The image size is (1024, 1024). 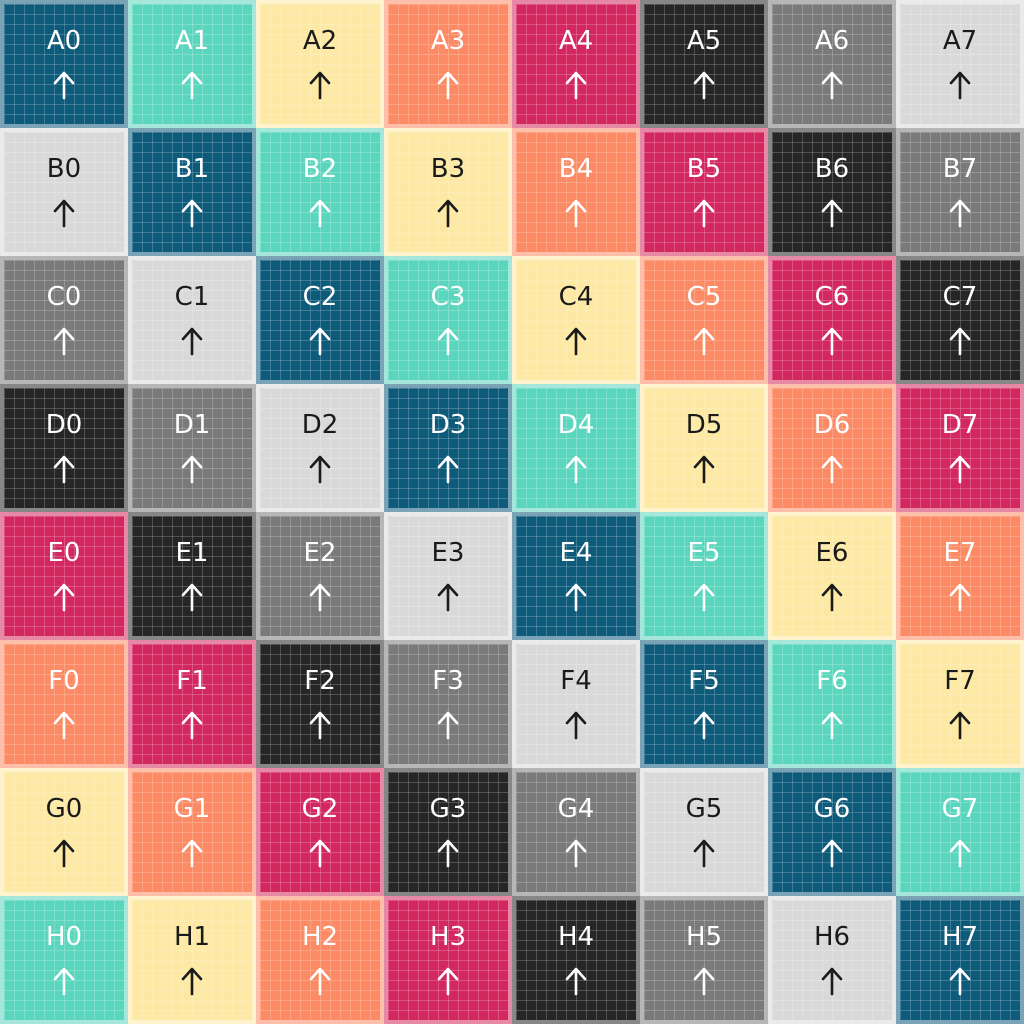 What do you see at coordinates (832, 704) in the screenshot?
I see `tile-f6: F6` at bounding box center [832, 704].